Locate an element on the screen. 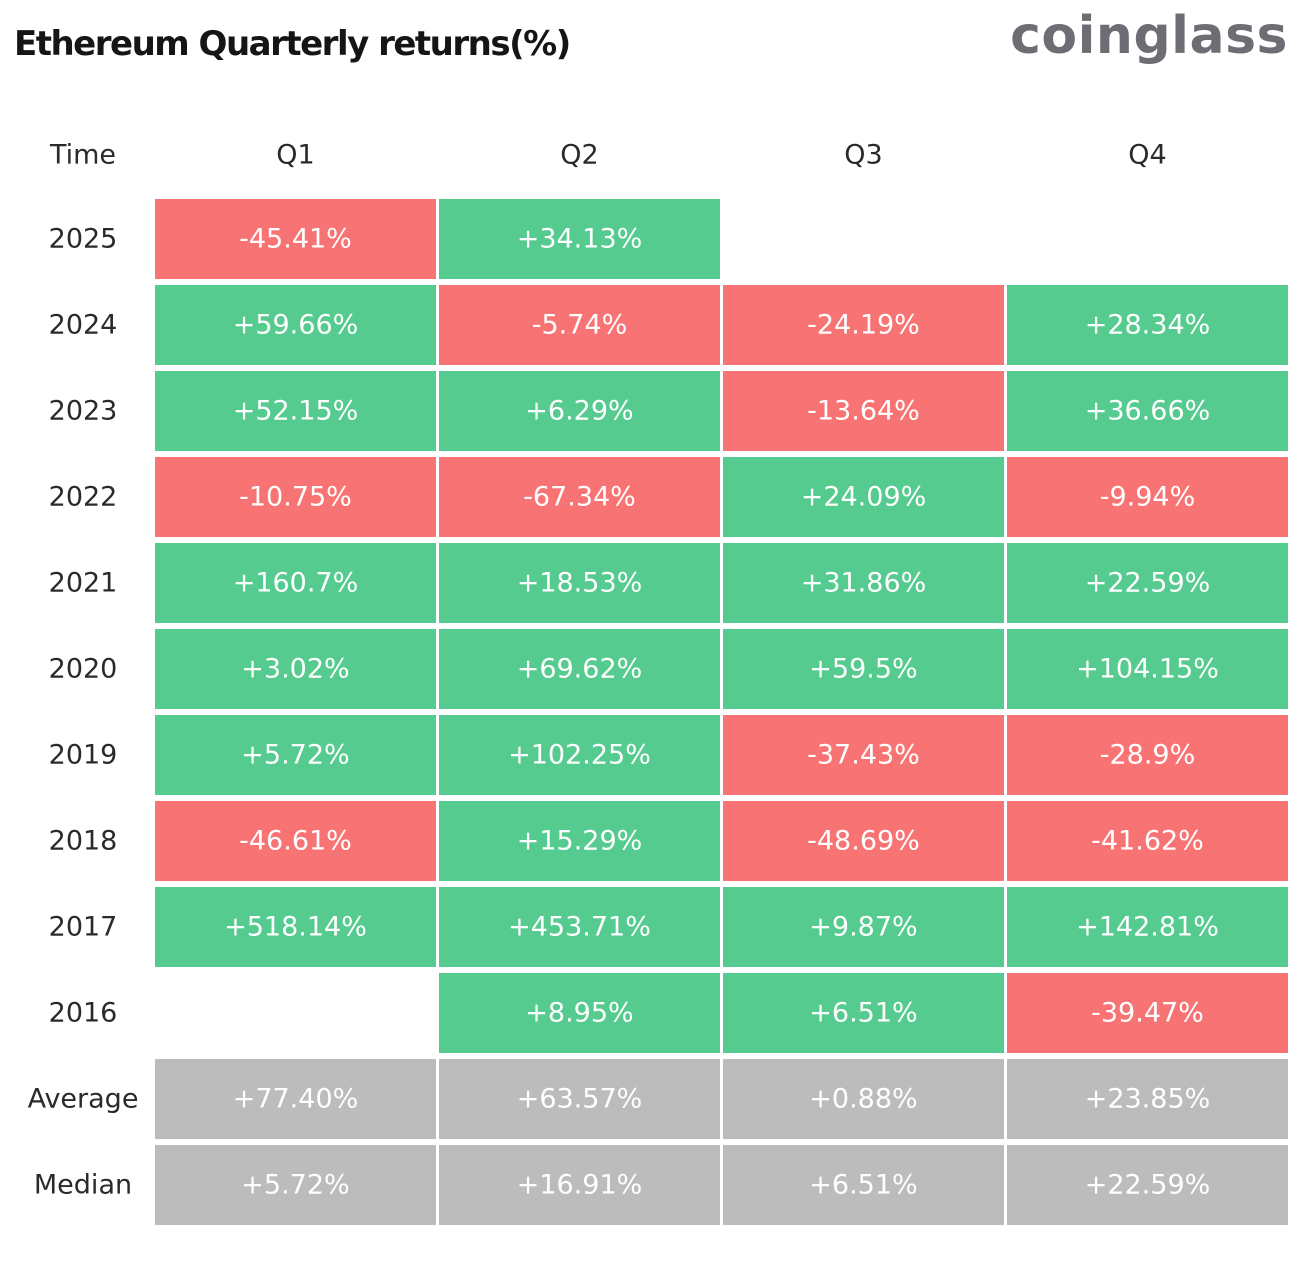  row-label-average: Average is located at coordinates (83, 1099).